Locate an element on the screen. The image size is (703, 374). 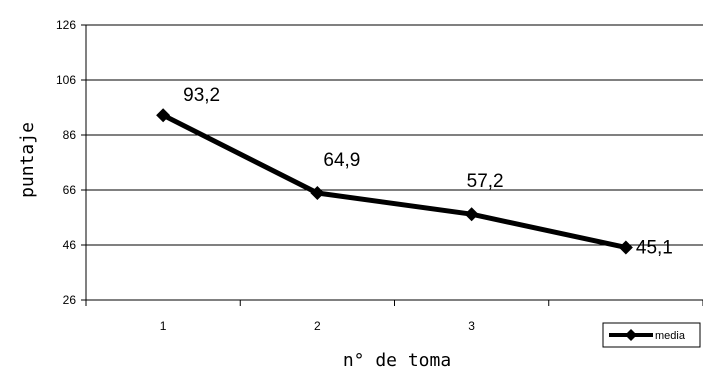
y-tick-label: 106 is located at coordinates (66, 80).